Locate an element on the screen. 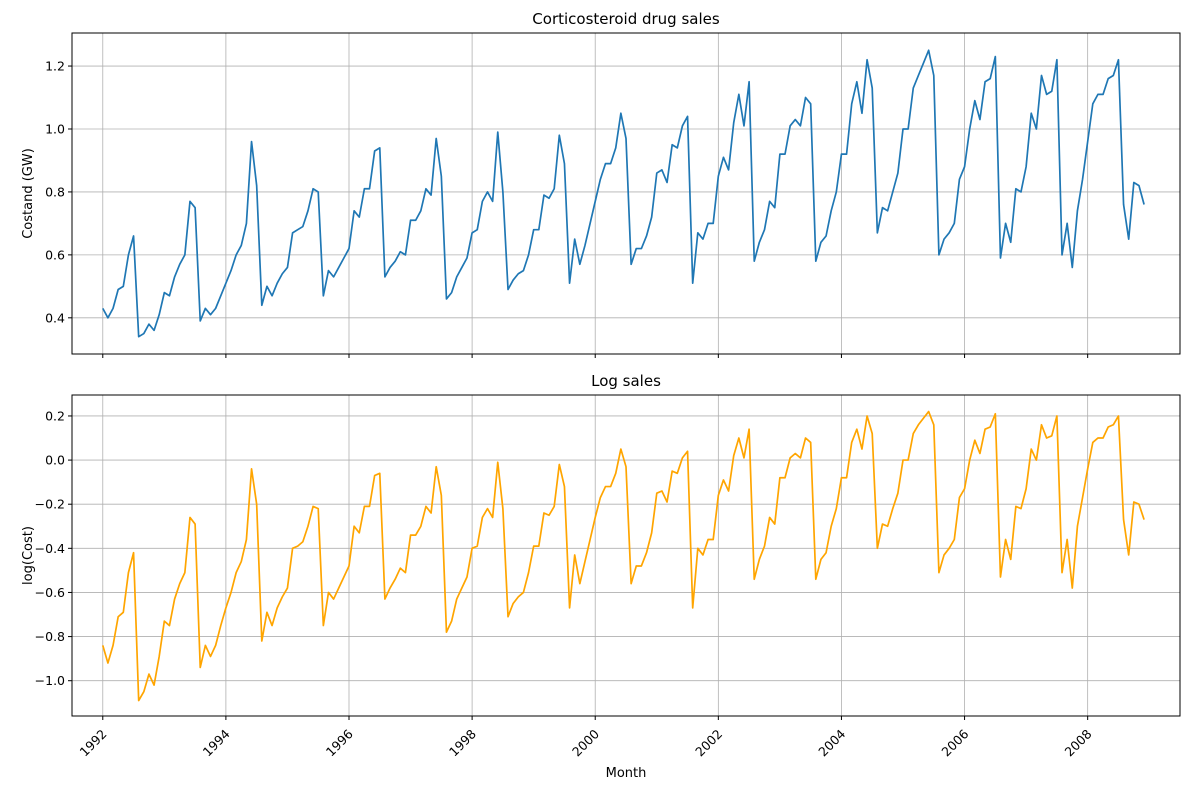 The image size is (1189, 790). bottom-y-tick-label: −1.0 is located at coordinates (50, 680).